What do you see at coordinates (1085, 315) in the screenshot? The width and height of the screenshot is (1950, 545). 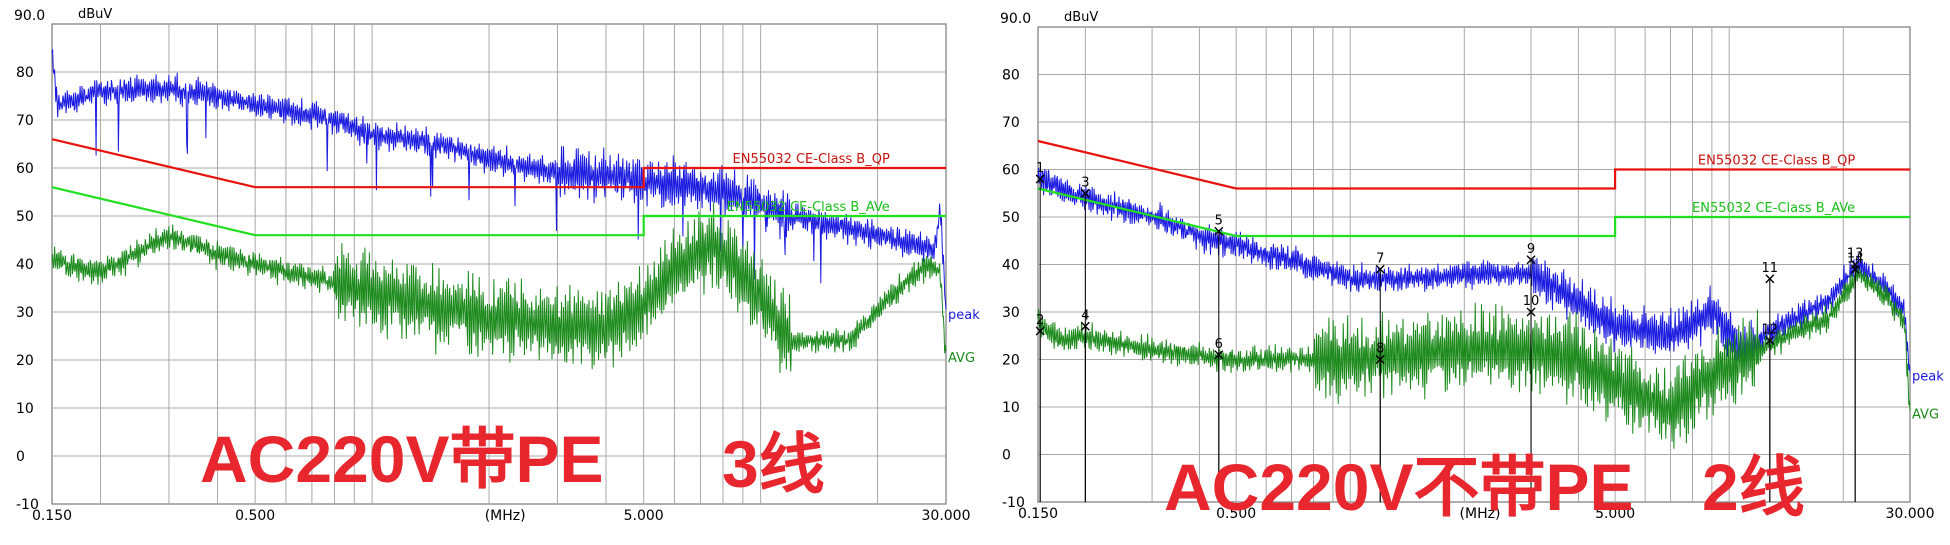 I see `marker-label: 4` at bounding box center [1085, 315].